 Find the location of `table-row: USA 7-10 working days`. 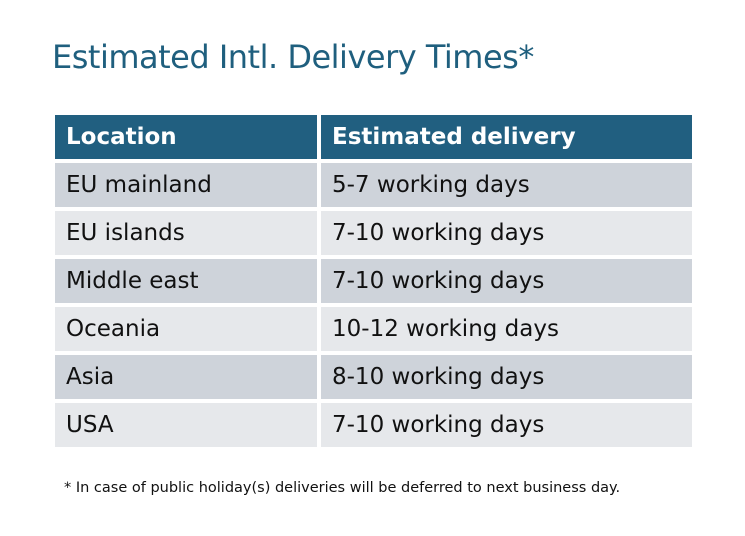

table-row: USA 7-10 working days is located at coordinates (373, 425).